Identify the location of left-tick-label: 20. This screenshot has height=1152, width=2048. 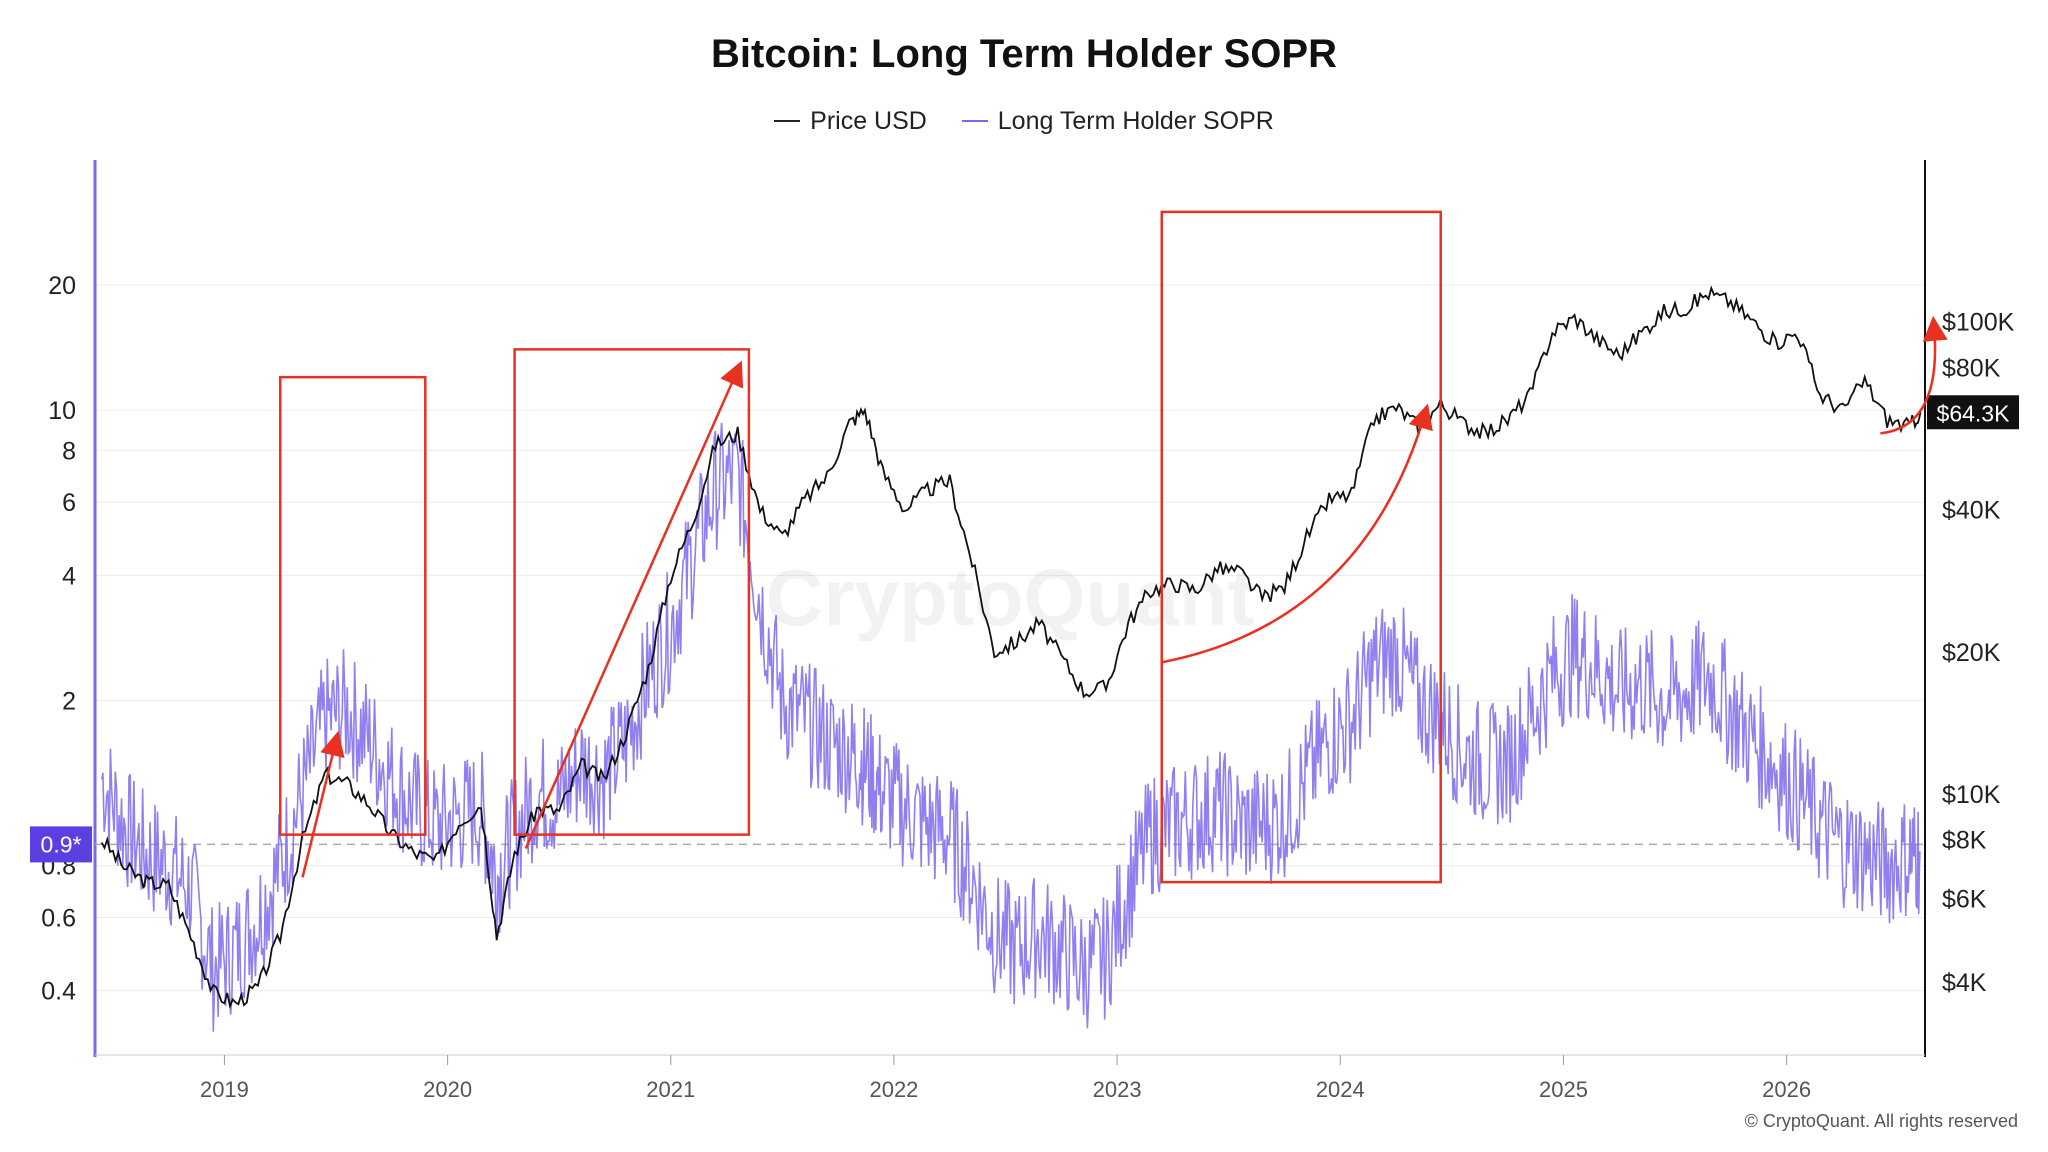
(62, 286).